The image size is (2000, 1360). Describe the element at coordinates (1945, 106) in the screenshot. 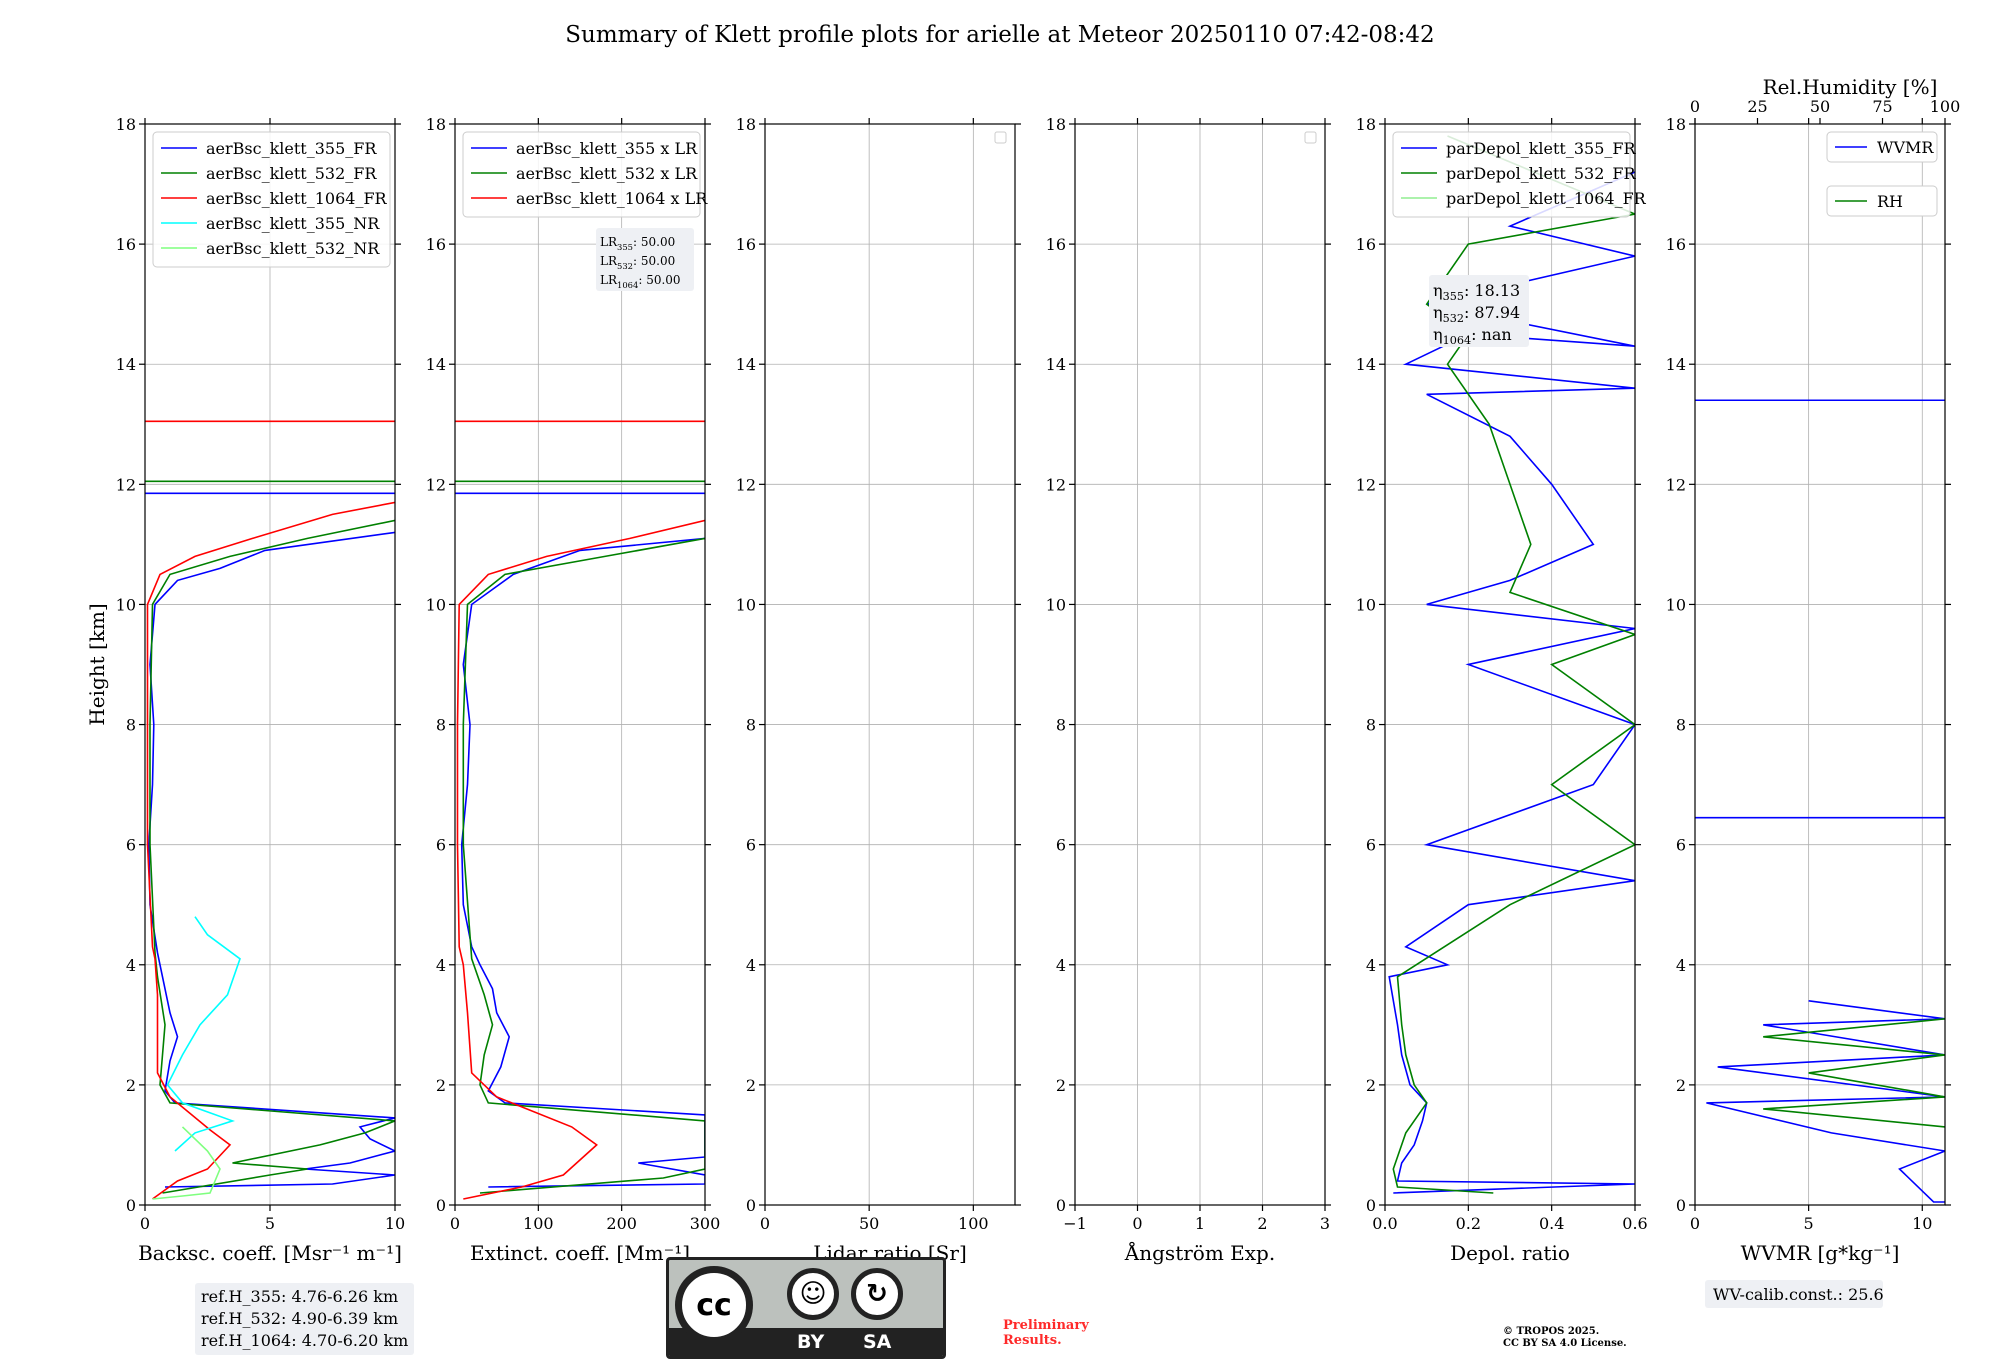

I see `x2-tick-label: 100` at that location.